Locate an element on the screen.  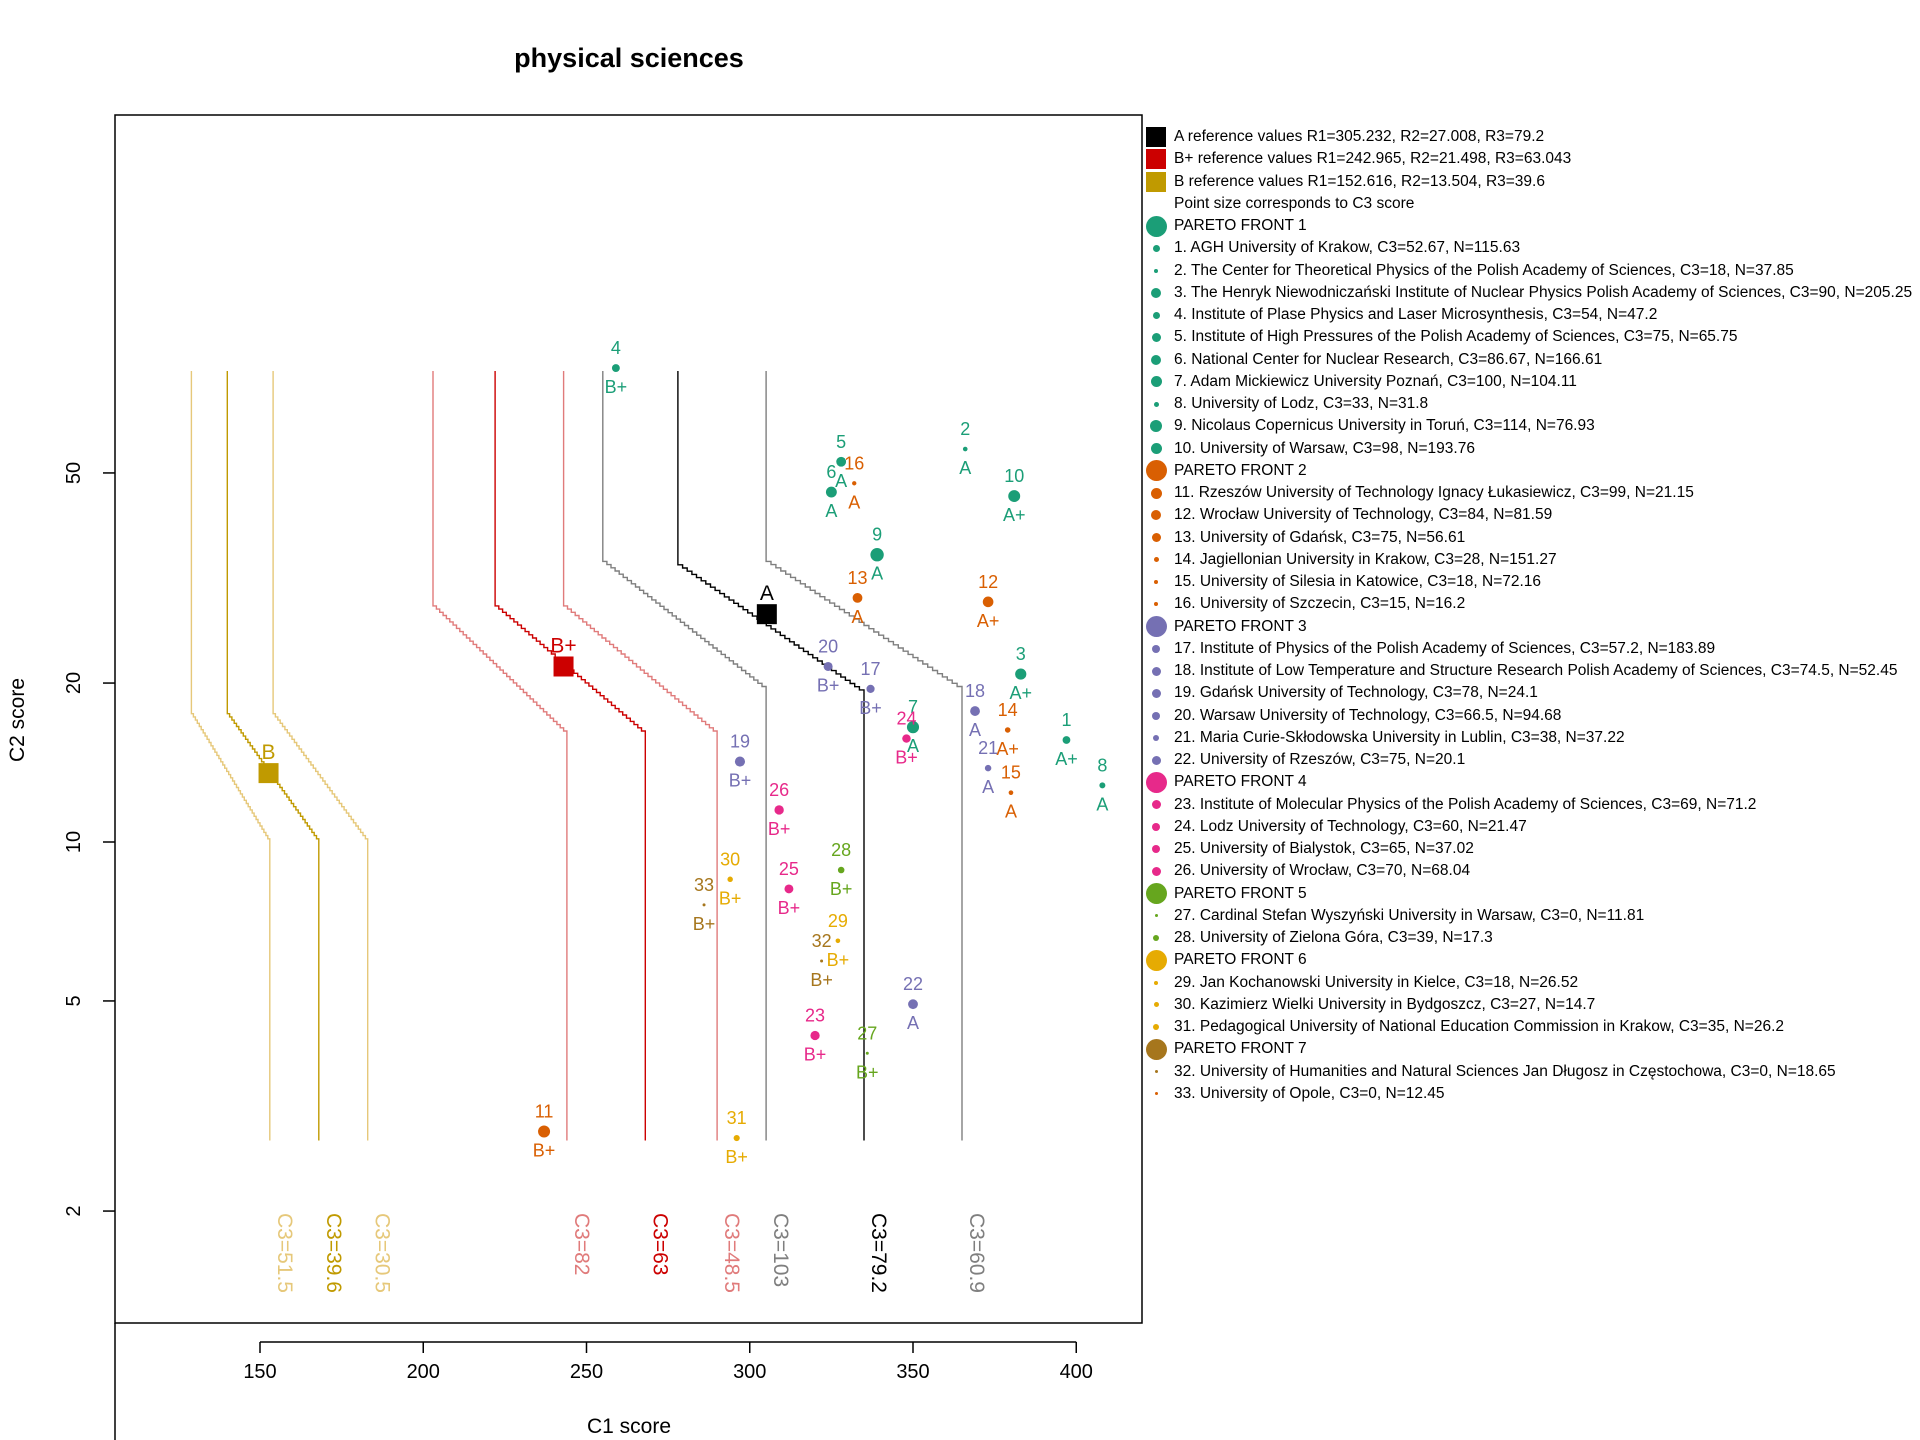
point-id-label: 24 is located at coordinates (906, 719).